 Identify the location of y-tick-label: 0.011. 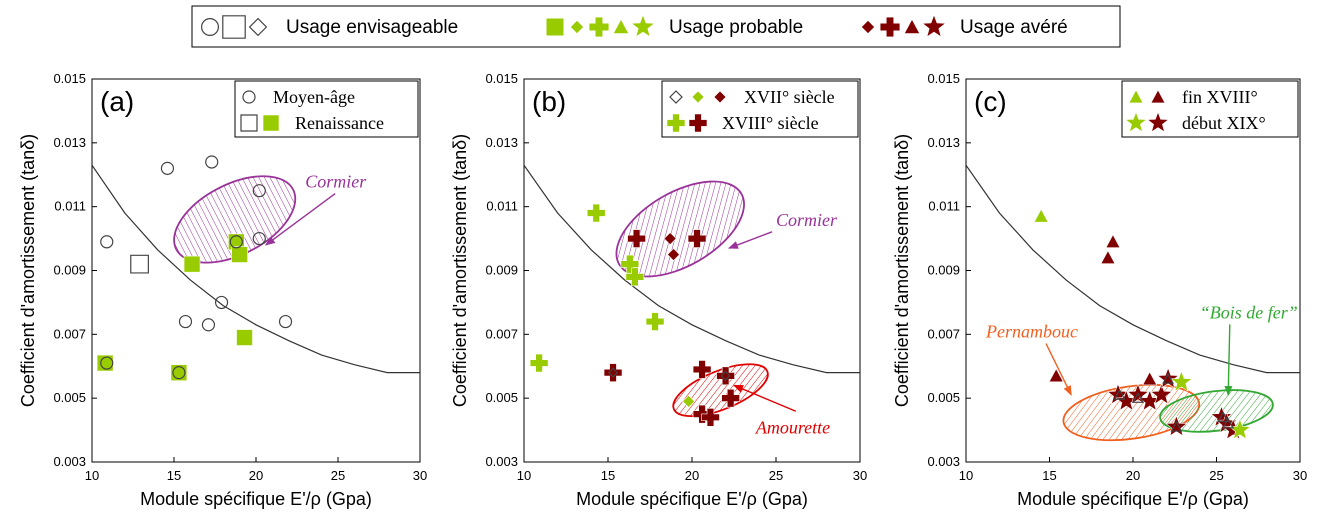
(502, 206).